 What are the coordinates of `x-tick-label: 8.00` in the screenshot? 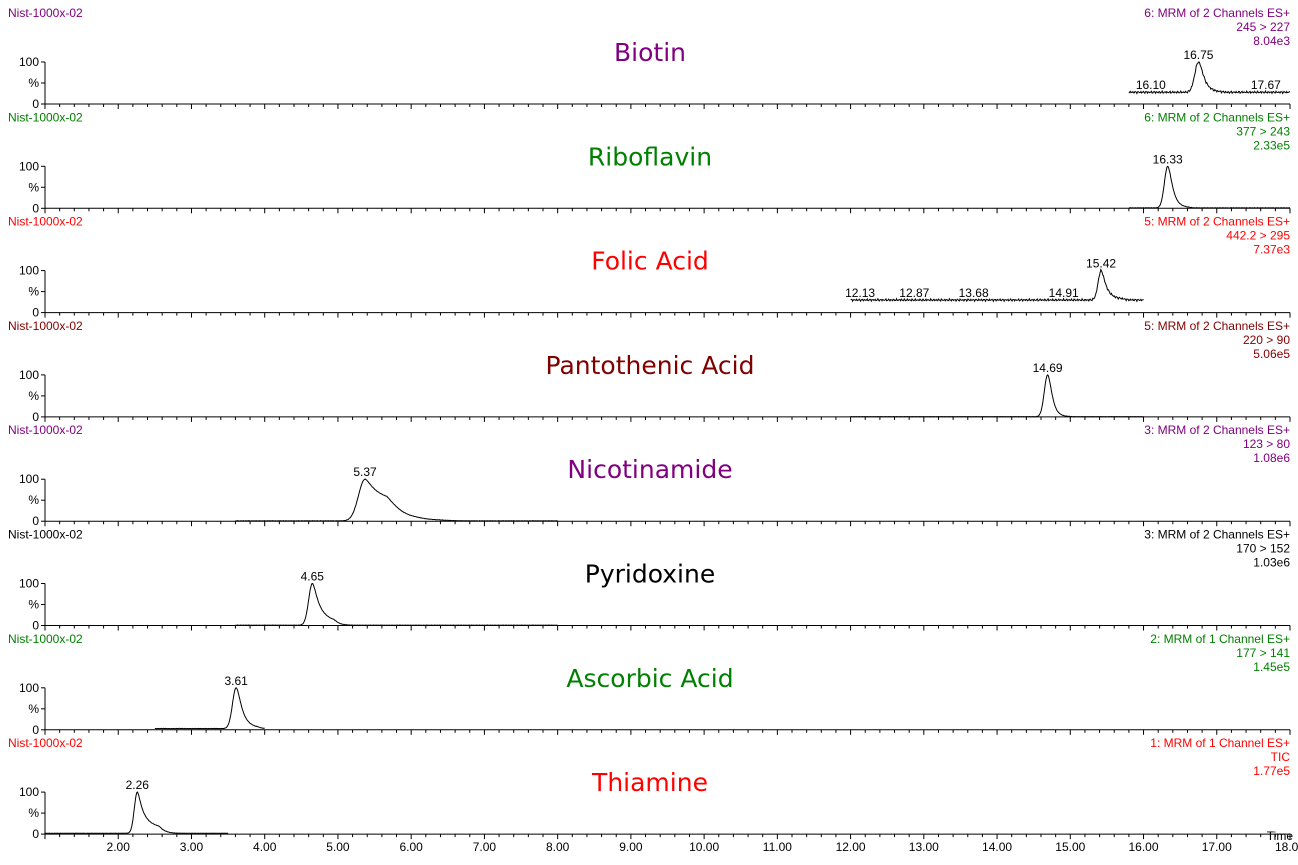 It's located at (558, 847).